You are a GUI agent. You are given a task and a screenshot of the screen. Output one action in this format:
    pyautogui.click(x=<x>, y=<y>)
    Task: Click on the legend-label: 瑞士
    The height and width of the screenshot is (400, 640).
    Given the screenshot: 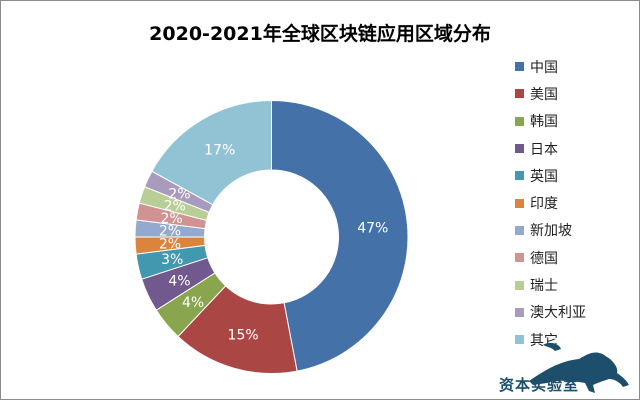 What is the action you would take?
    pyautogui.click(x=544, y=286)
    